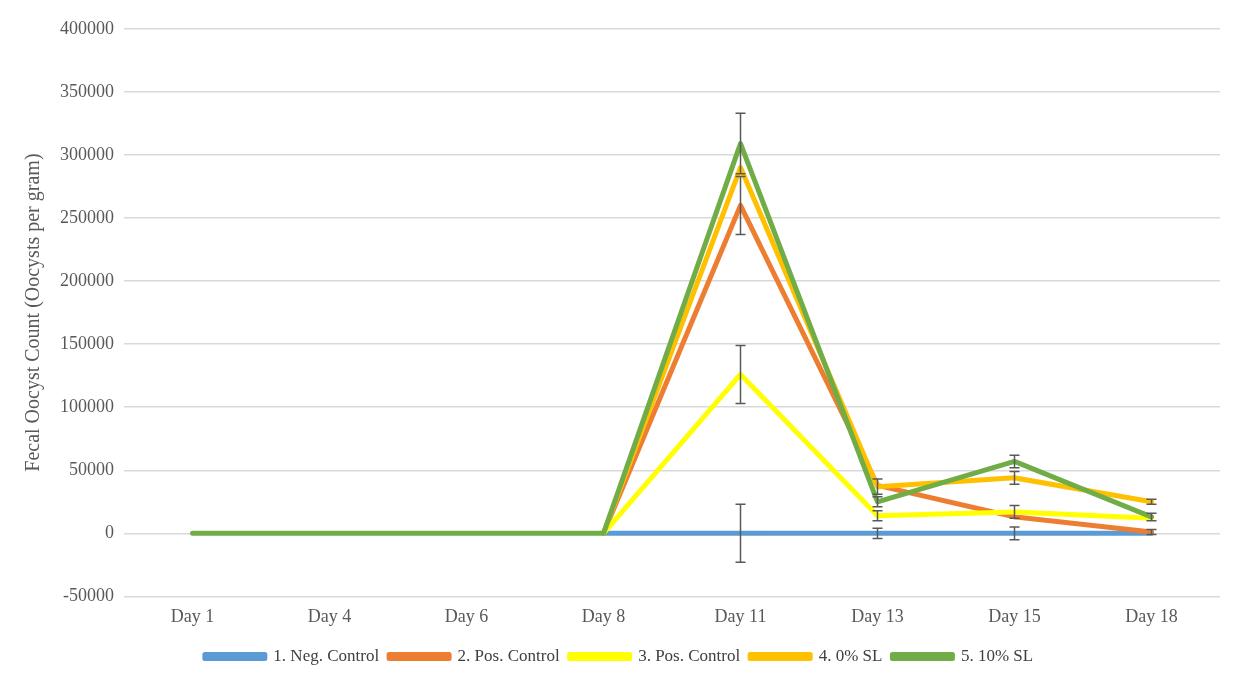 Image resolution: width=1253 pixels, height=688 pixels. I want to click on x-tick-label: Day 15, so click(1014, 615).